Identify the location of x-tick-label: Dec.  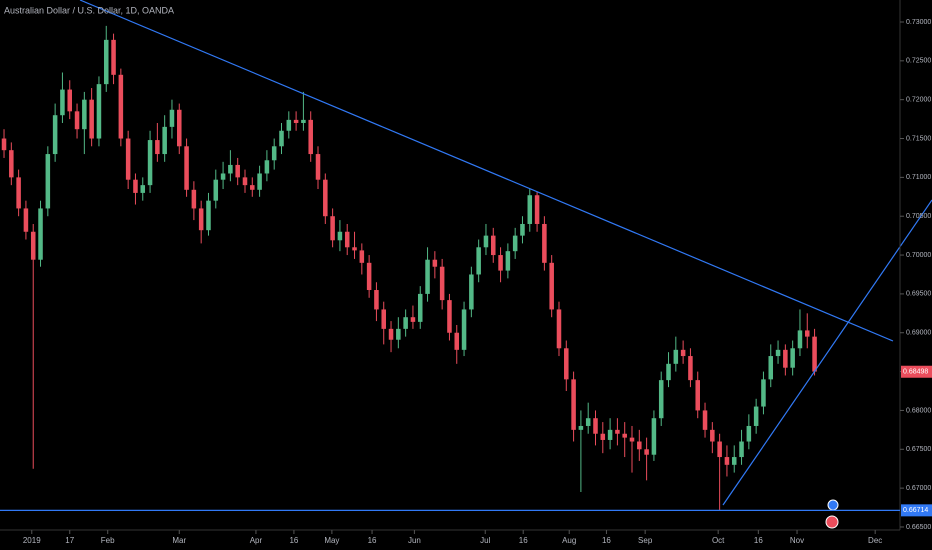
(875, 540).